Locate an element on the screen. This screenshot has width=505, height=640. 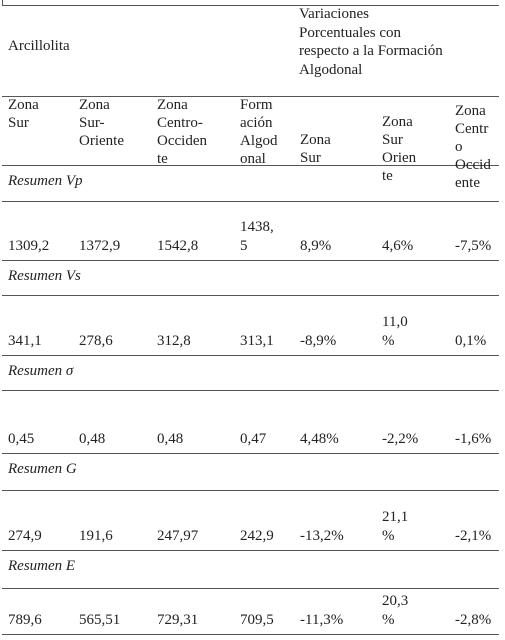
table-cell: 274,9 is located at coordinates (25, 536).